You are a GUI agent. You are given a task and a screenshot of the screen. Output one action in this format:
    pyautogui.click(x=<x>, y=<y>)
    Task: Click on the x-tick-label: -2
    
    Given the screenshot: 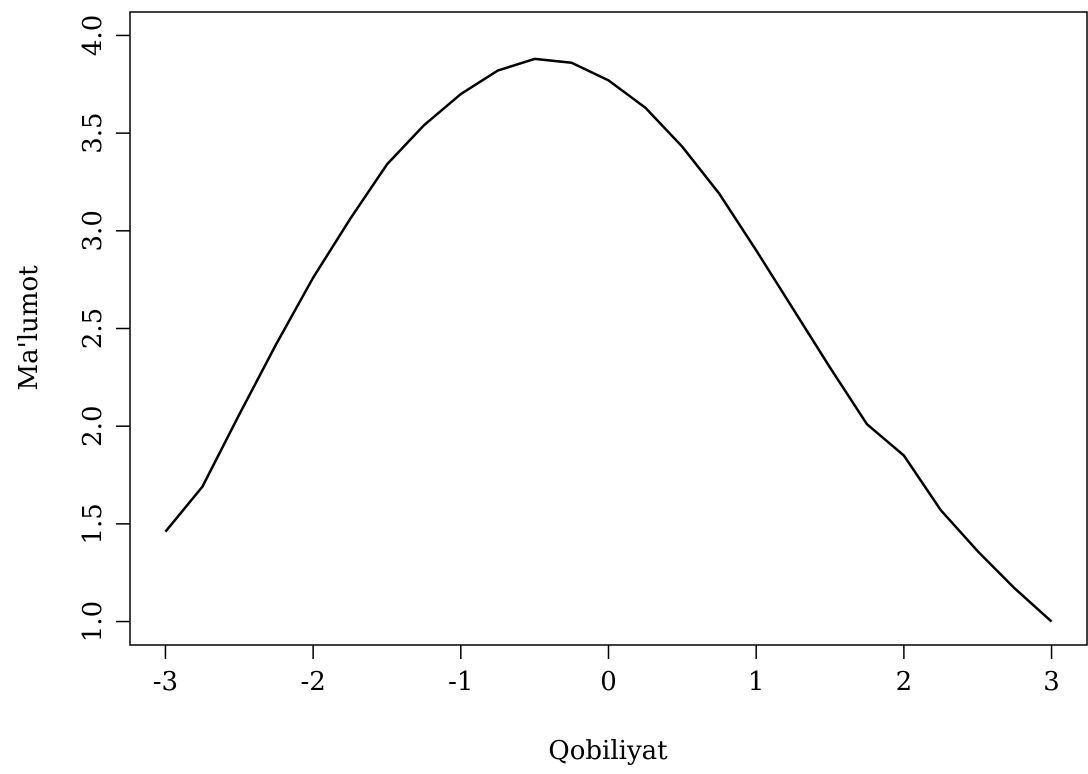 What is the action you would take?
    pyautogui.click(x=312, y=682)
    